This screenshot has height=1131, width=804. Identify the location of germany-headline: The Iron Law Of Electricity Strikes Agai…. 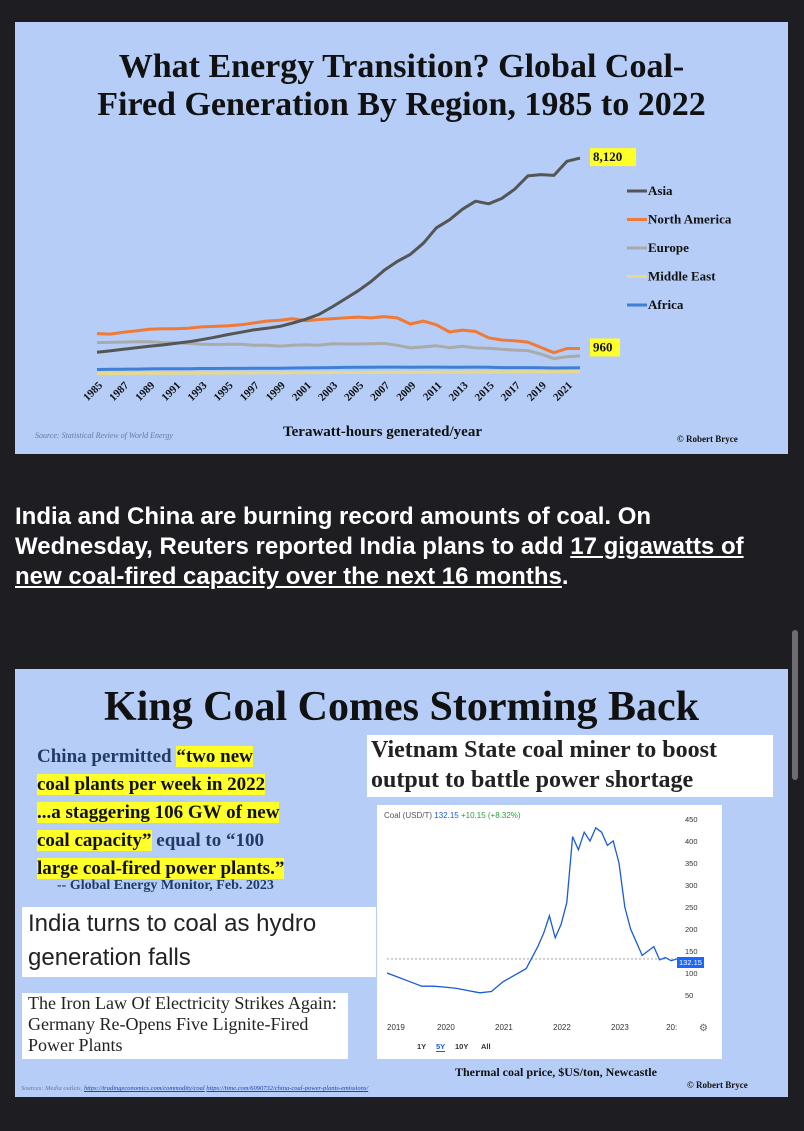
(185, 1026).